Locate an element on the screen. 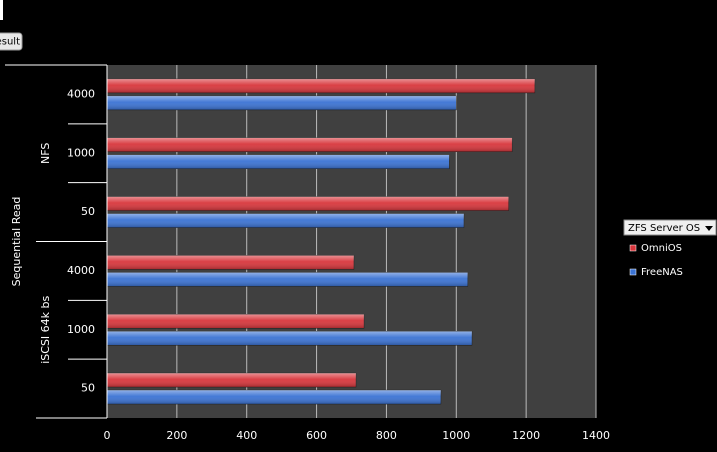  dropdown-arrow is located at coordinates (709, 228).